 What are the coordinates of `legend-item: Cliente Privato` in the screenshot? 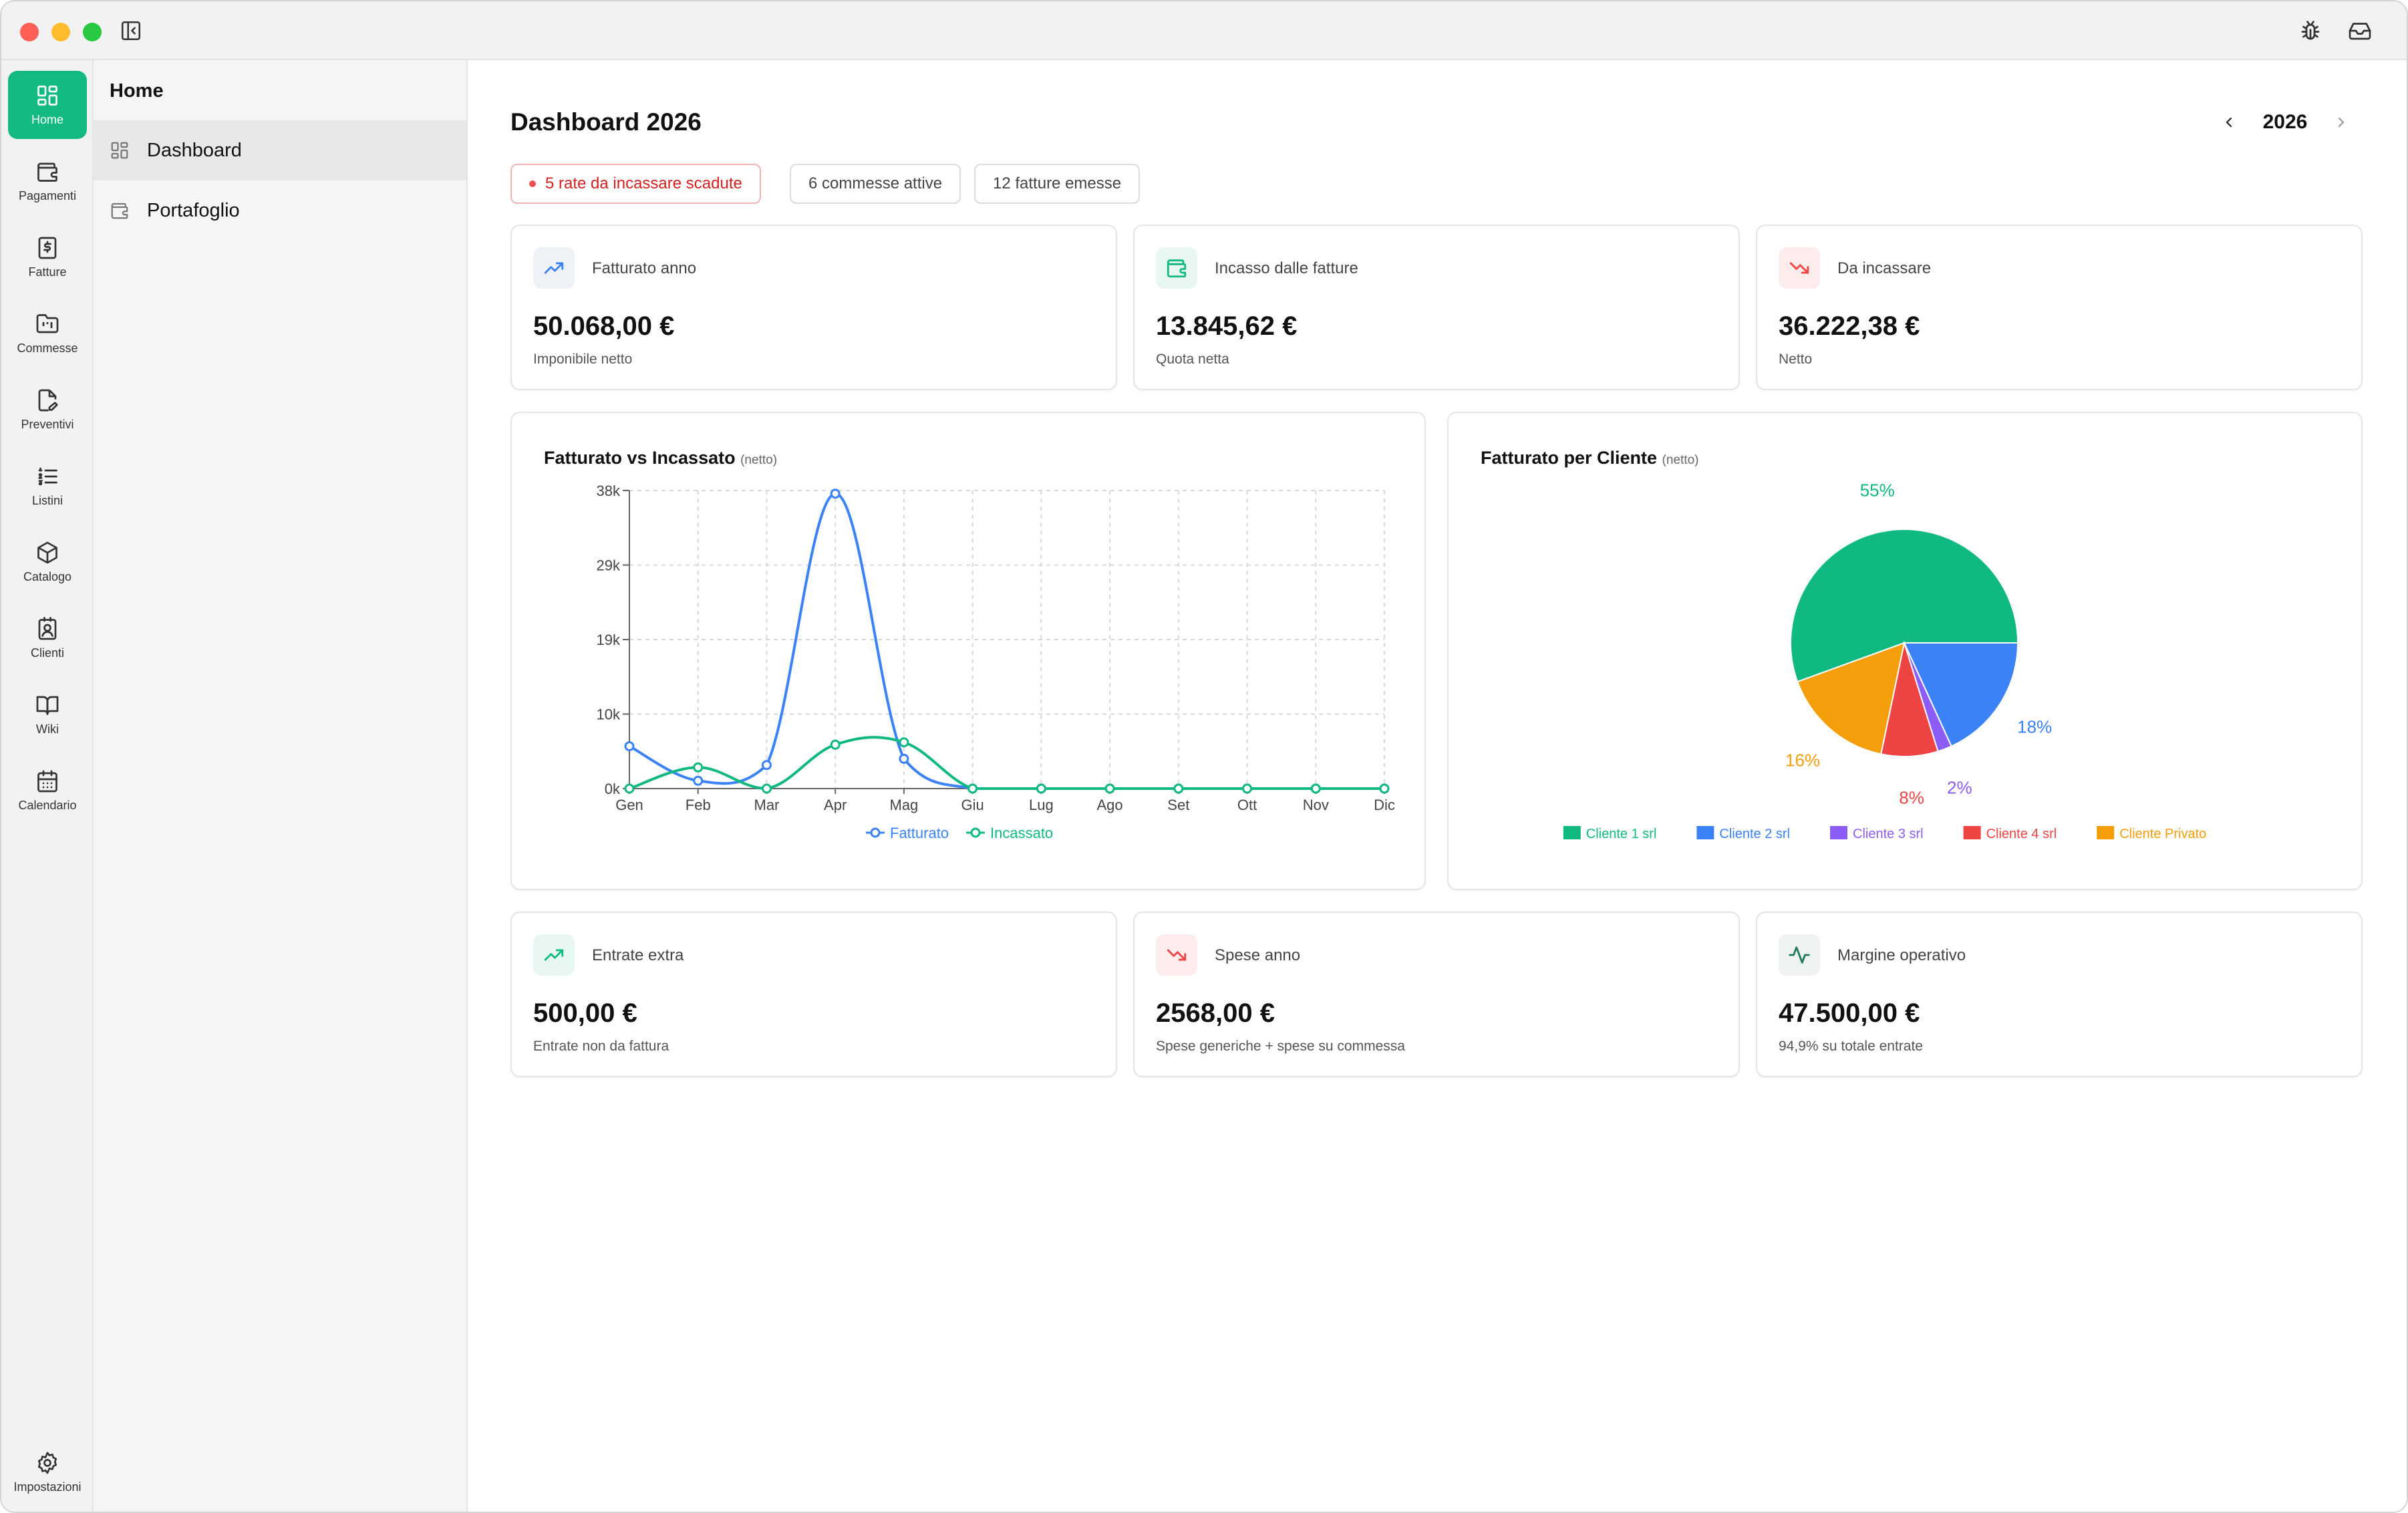 It's located at (2152, 833).